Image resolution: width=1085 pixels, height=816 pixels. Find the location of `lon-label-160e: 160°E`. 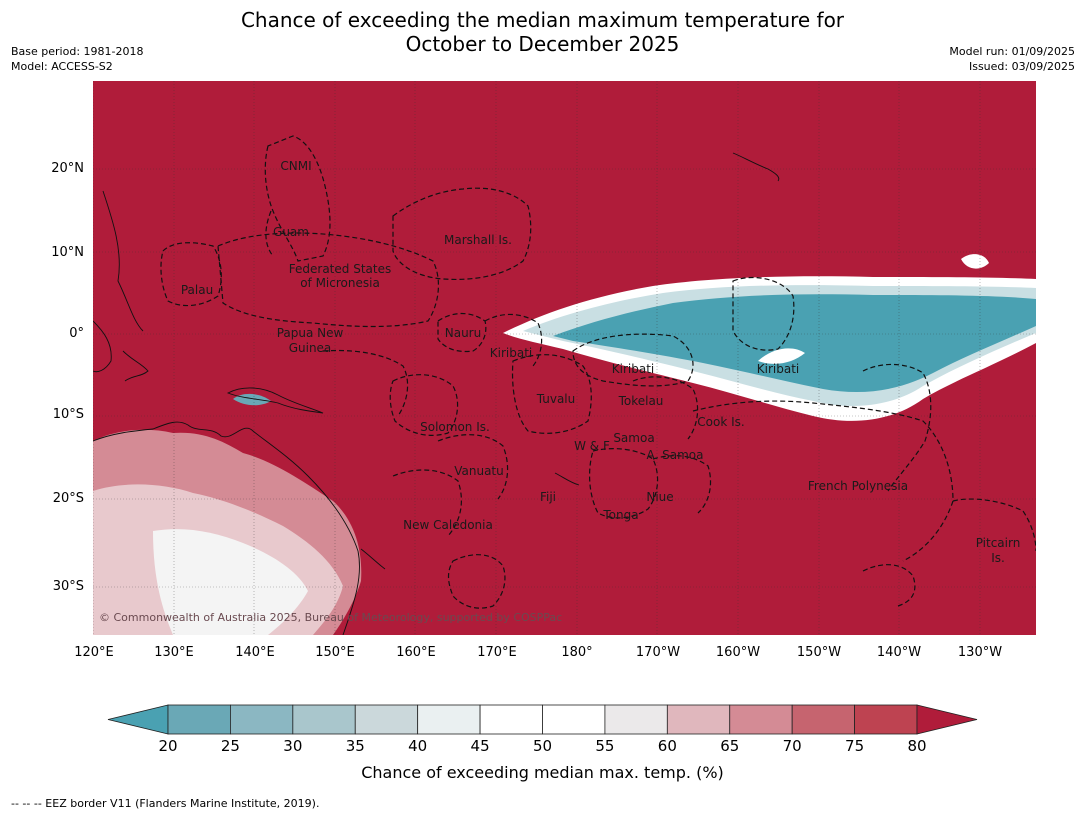

lon-label-160e: 160°E is located at coordinates (416, 652).